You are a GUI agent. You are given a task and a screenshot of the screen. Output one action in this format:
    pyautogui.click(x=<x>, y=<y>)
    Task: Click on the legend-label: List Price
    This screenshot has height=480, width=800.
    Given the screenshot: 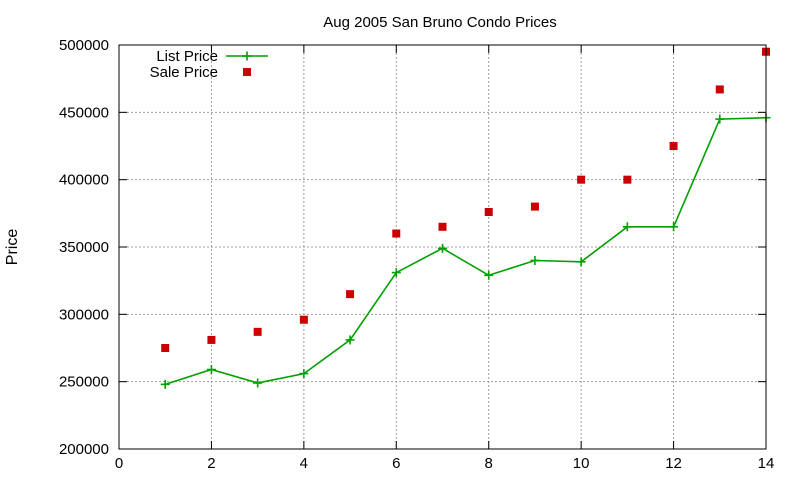 What is the action you would take?
    pyautogui.click(x=187, y=56)
    